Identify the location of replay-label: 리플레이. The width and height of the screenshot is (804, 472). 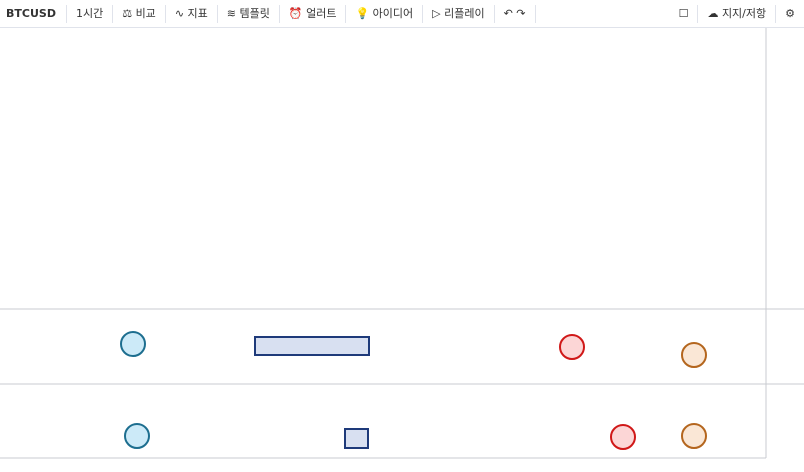
(464, 13).